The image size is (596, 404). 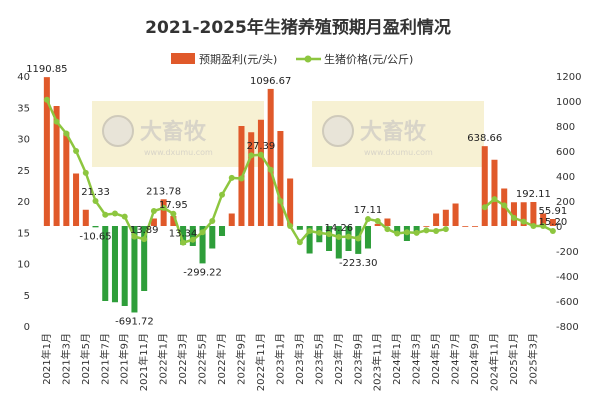 I want to click on right-tick-label: -400, so click(x=567, y=277).